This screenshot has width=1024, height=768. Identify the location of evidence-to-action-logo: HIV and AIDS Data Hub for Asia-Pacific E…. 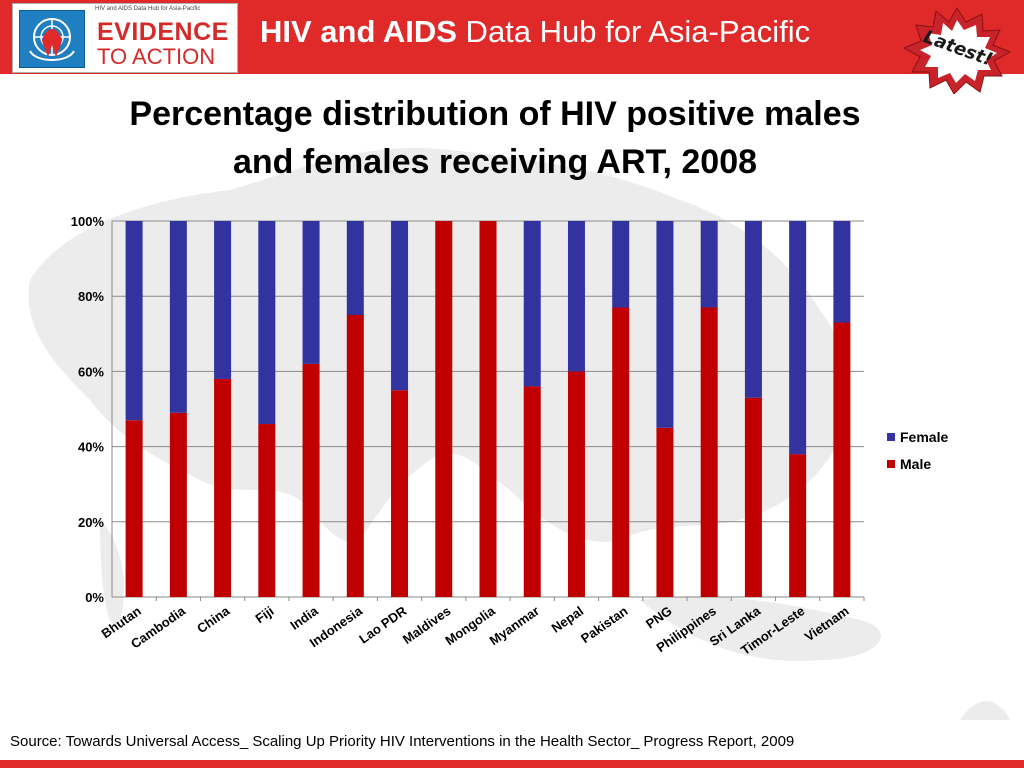
(125, 38).